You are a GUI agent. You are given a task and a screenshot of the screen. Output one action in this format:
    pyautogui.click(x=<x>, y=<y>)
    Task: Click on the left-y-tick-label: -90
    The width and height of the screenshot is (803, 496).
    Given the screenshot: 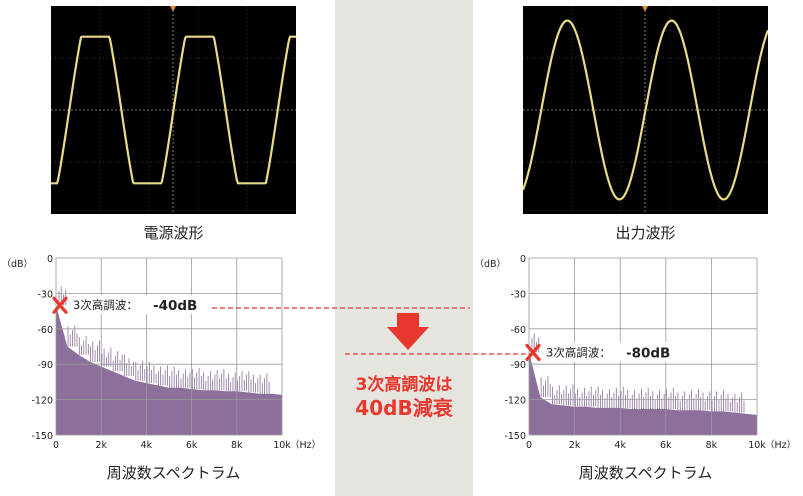 What is the action you would take?
    pyautogui.click(x=45, y=365)
    